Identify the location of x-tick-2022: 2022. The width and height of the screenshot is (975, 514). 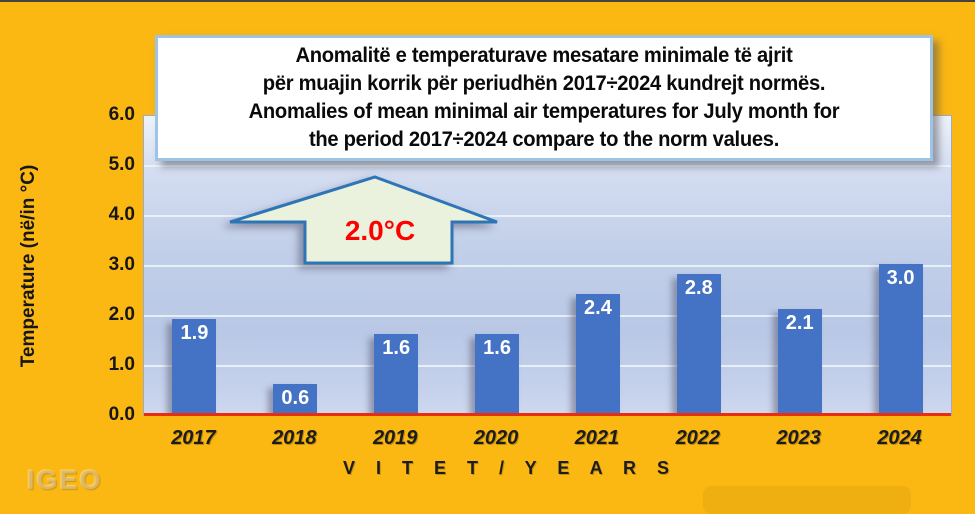
(698, 438).